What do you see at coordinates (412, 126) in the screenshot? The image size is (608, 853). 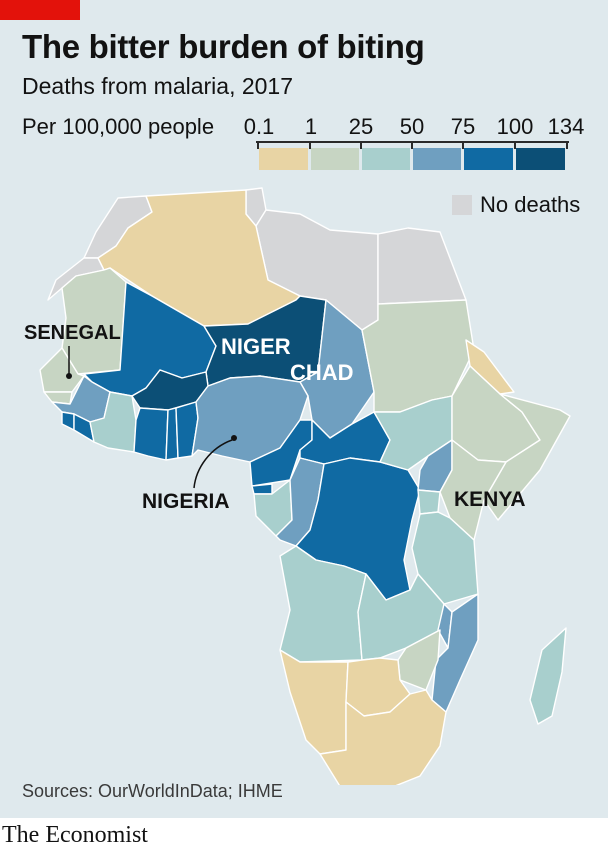 I see `legend-tick-label: 50` at bounding box center [412, 126].